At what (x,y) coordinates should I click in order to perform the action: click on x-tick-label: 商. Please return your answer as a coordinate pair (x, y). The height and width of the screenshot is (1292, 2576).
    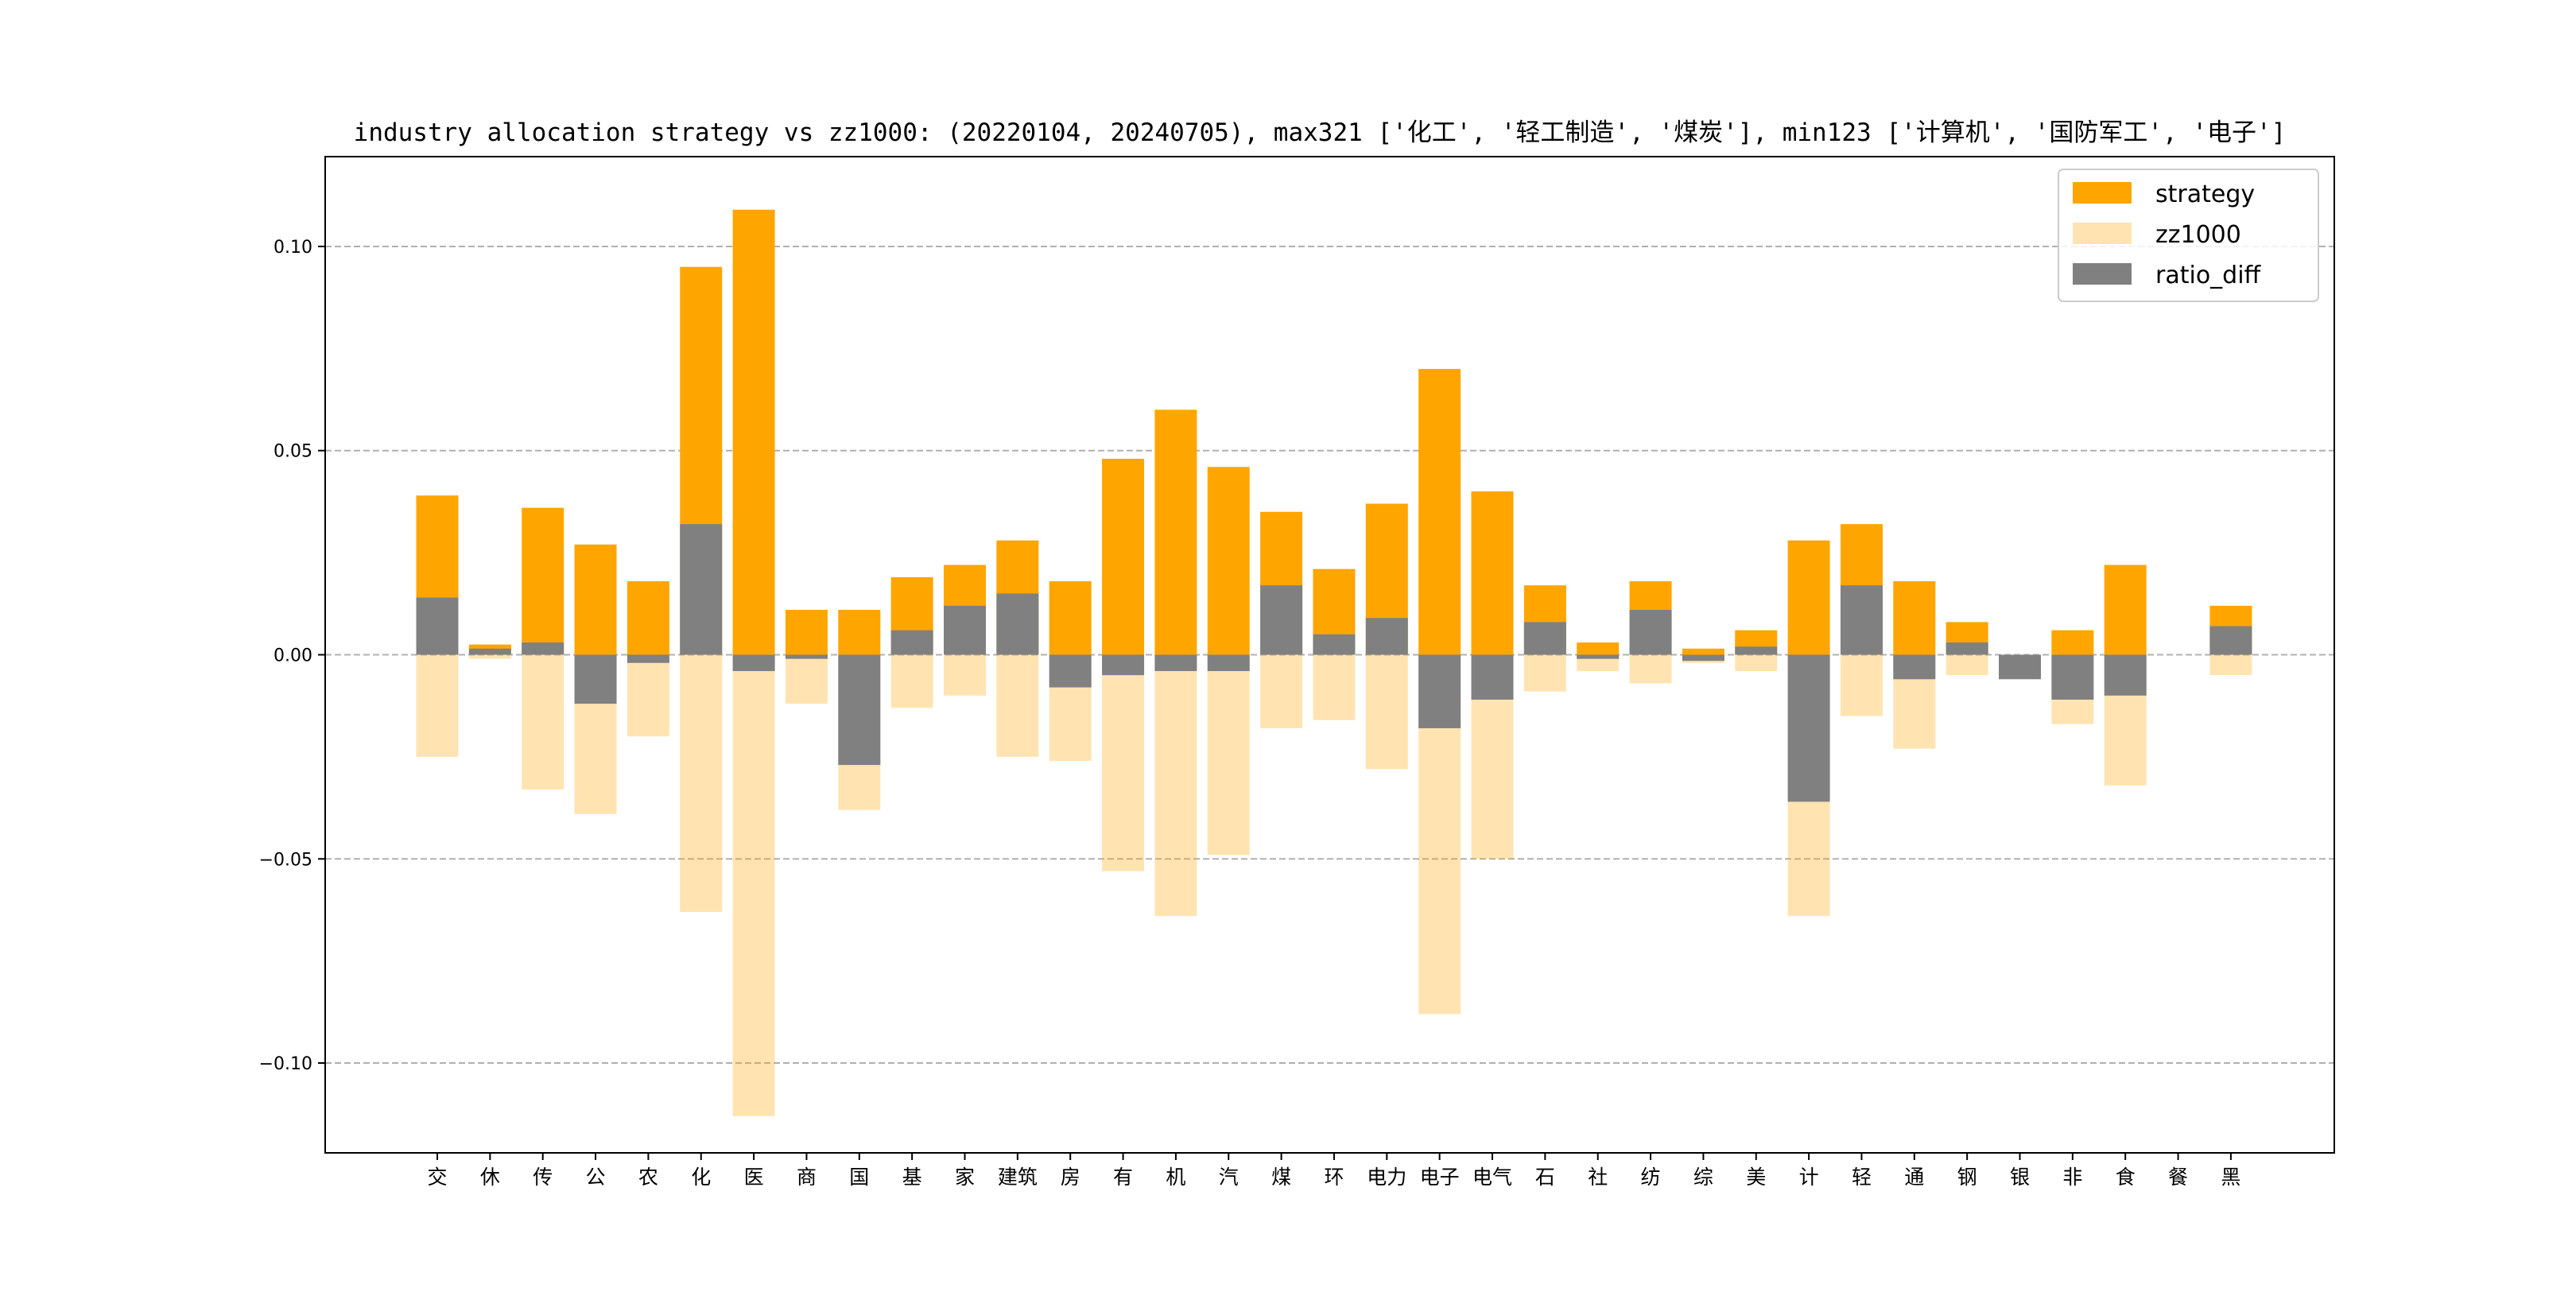
    Looking at the image, I should click on (807, 1177).